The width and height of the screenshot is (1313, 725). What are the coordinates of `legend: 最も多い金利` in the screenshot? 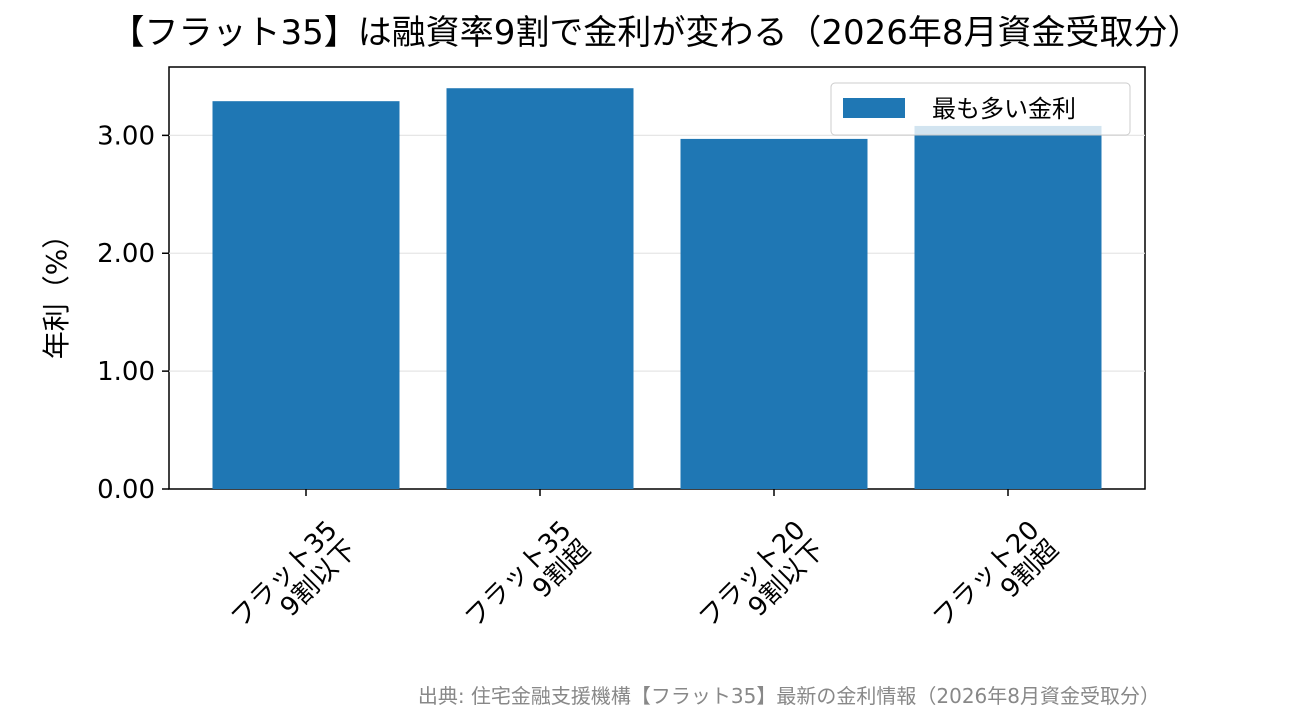 It's located at (980, 109).